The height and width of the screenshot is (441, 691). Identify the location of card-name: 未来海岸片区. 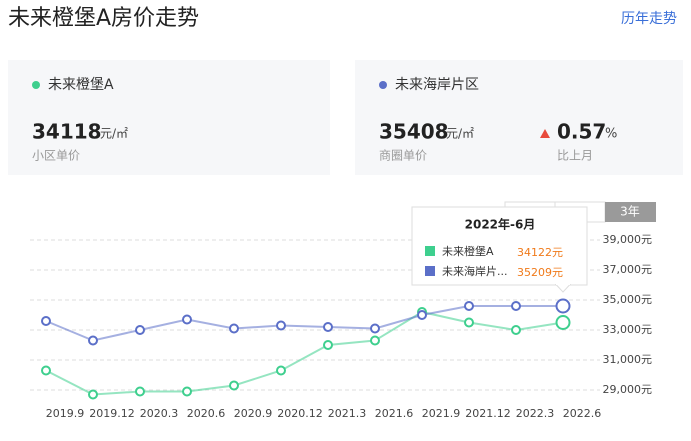
(437, 85).